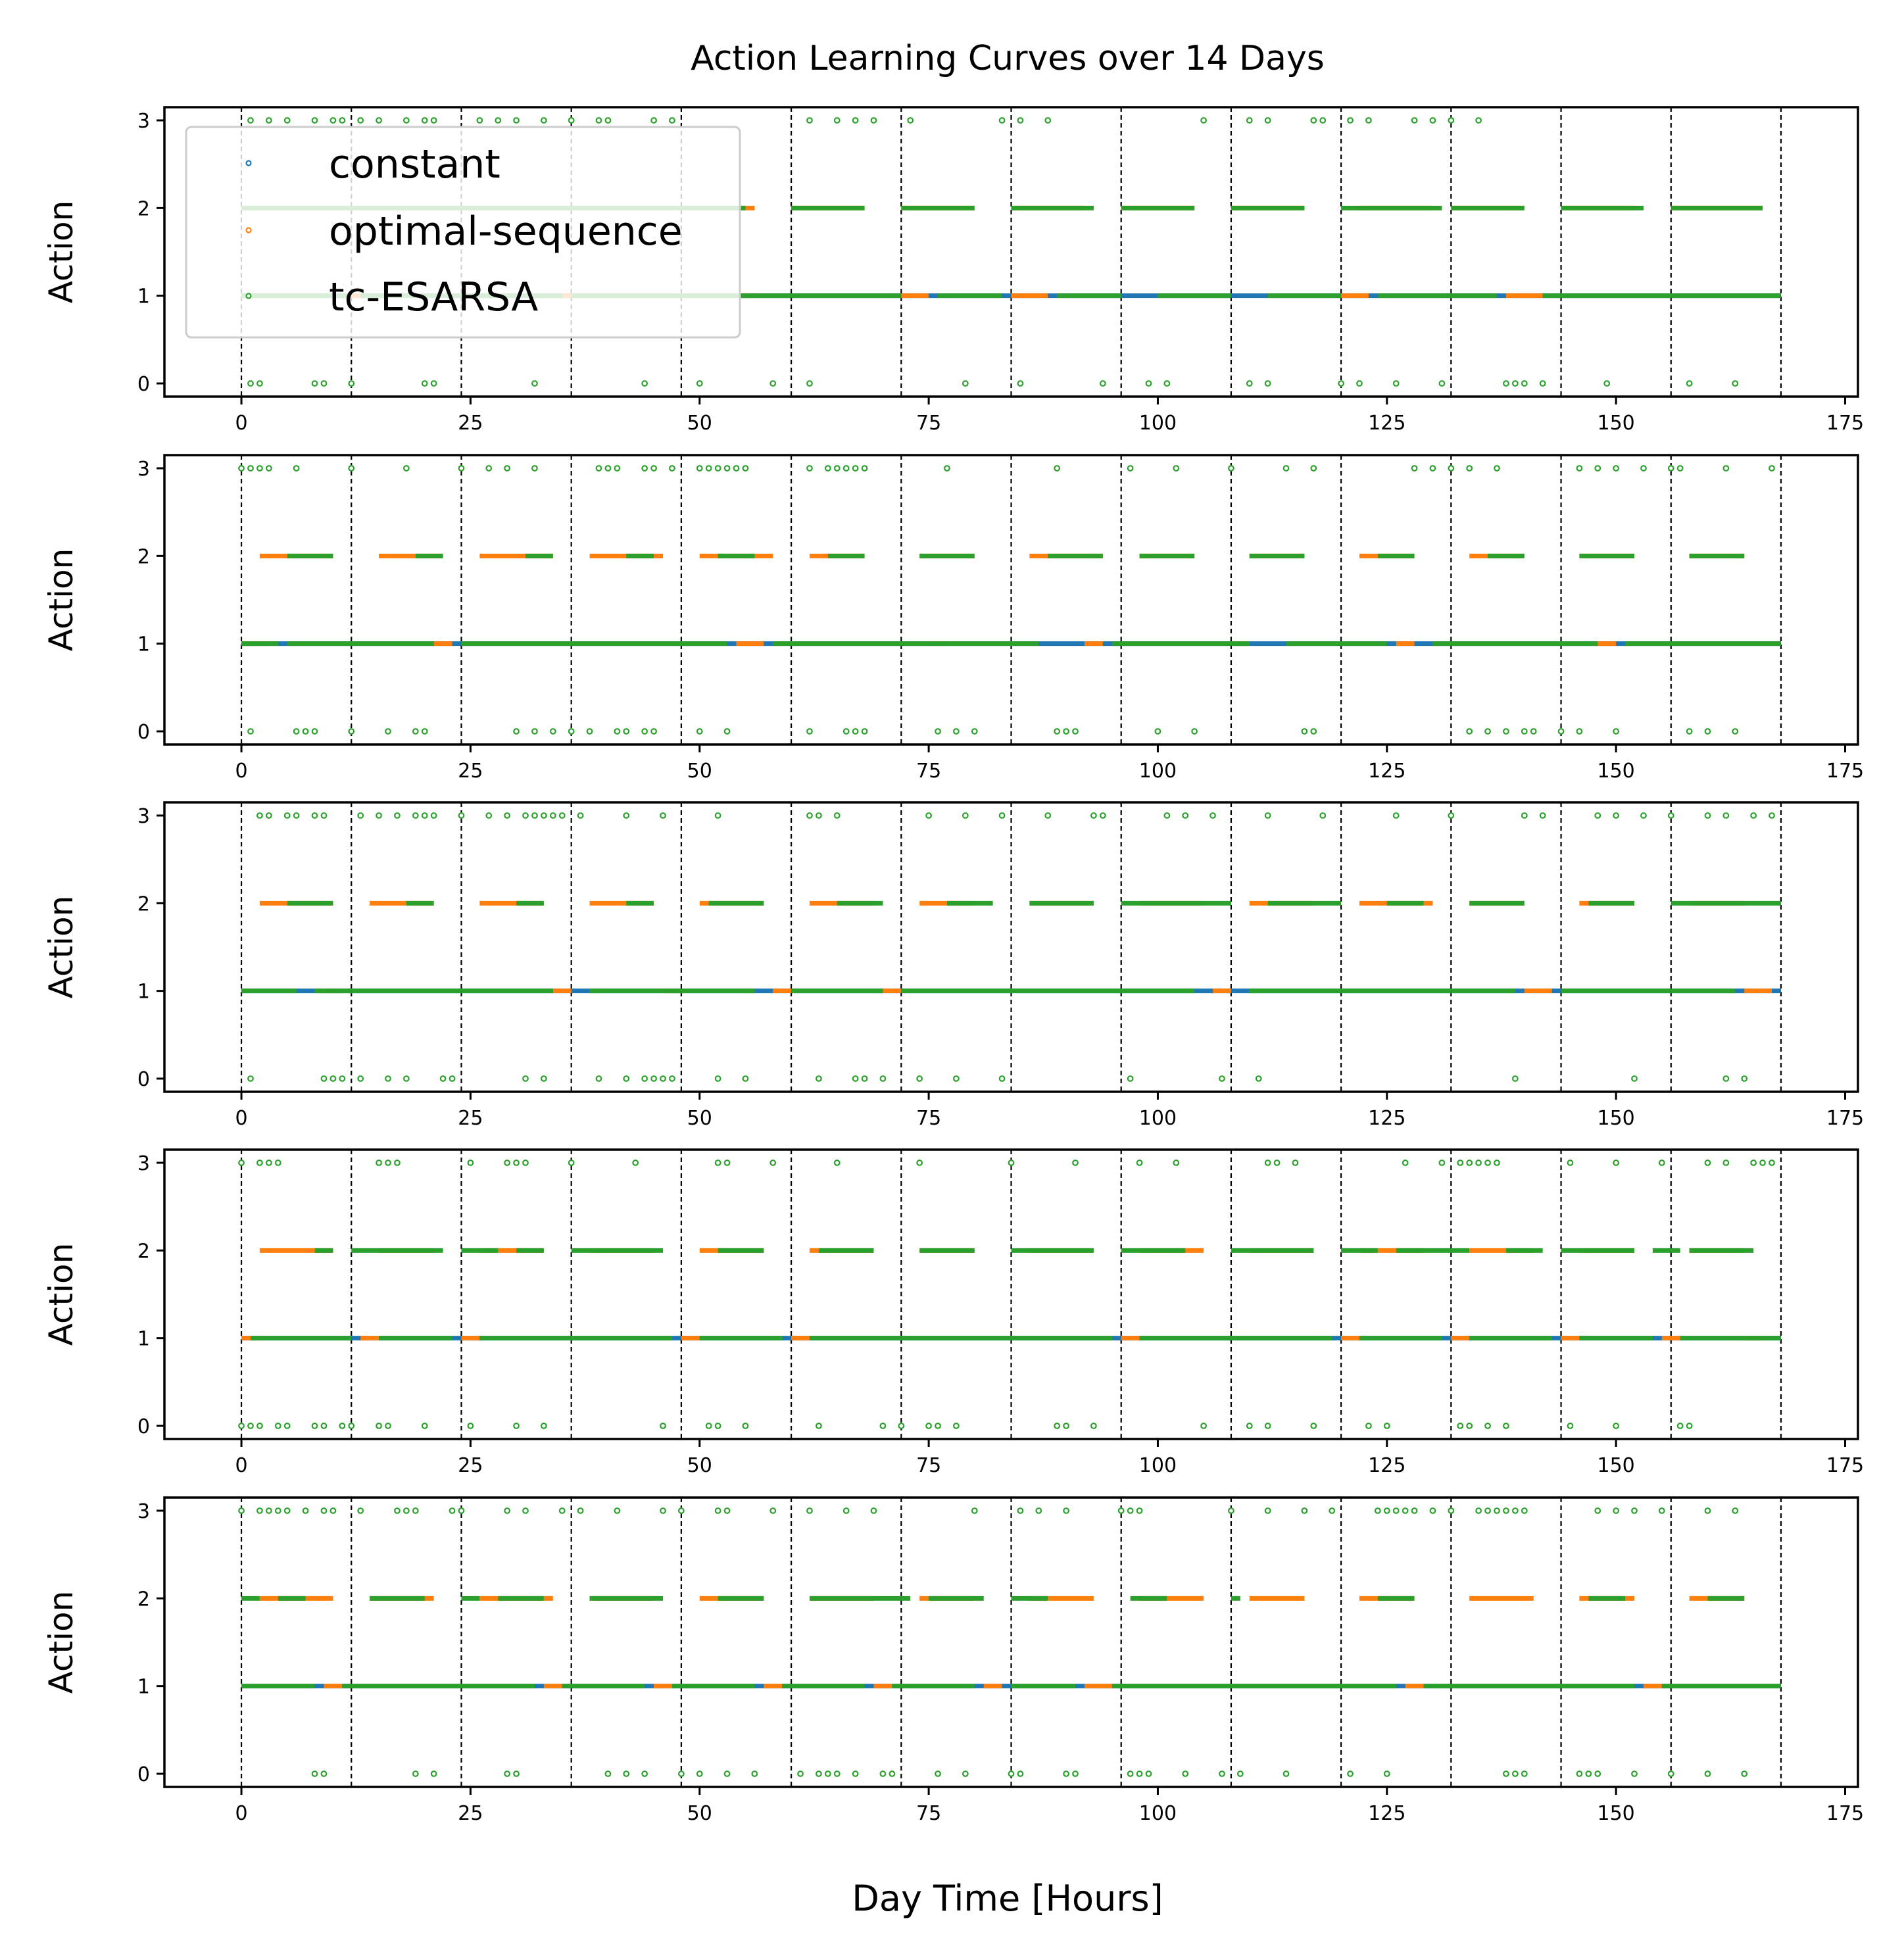 The width and height of the screenshot is (1904, 1952). What do you see at coordinates (248, 296) in the screenshot?
I see `legend-marker-tc-ESARSA` at bounding box center [248, 296].